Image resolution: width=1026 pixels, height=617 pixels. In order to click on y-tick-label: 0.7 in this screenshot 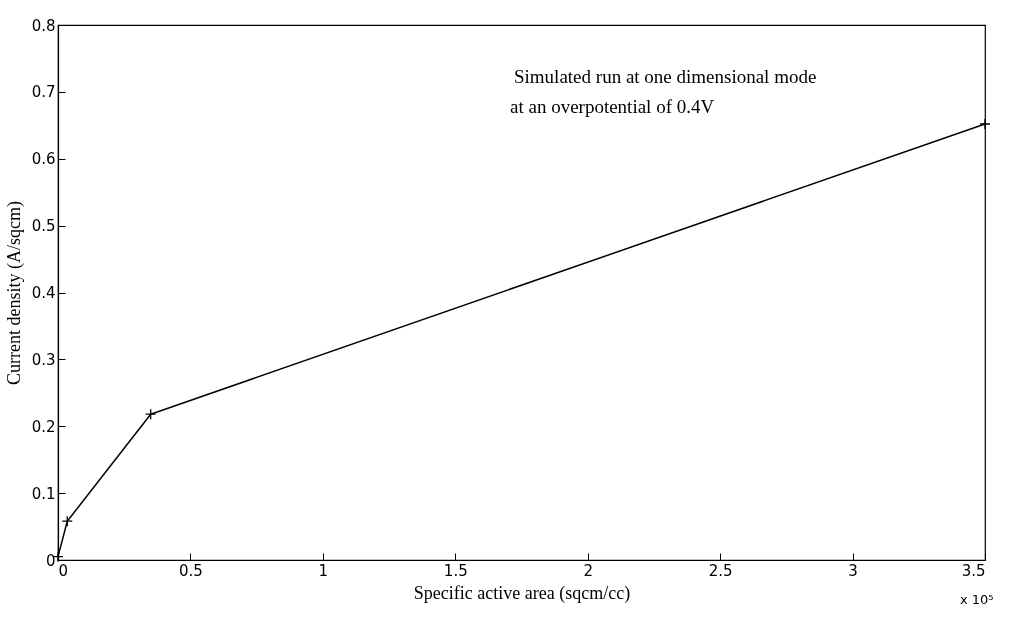, I will do `click(43, 92)`.